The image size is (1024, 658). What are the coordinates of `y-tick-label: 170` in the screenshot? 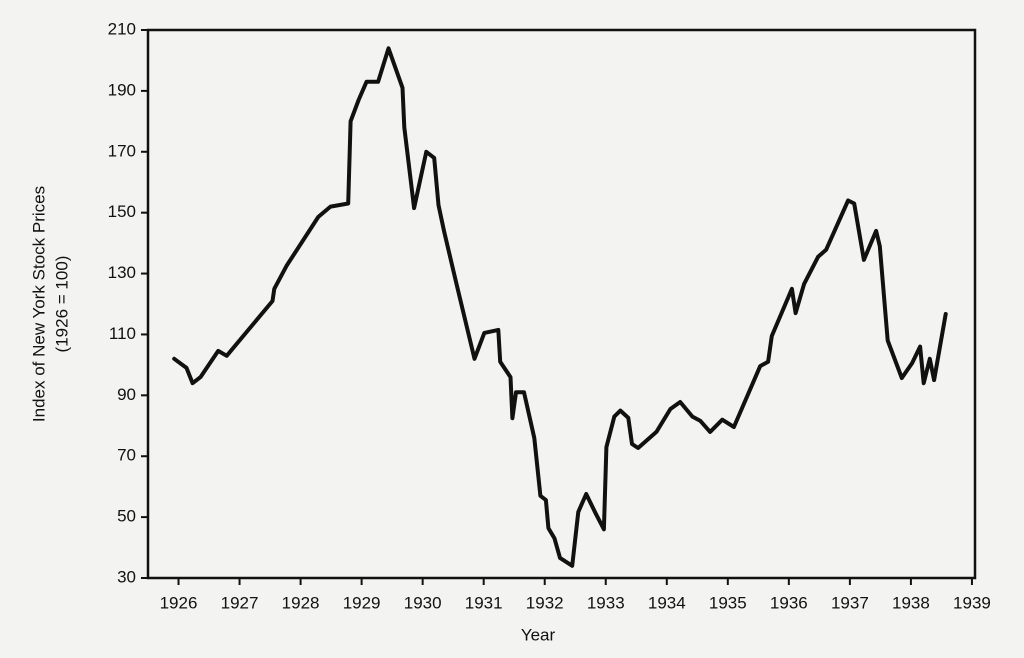 It's located at (122, 150).